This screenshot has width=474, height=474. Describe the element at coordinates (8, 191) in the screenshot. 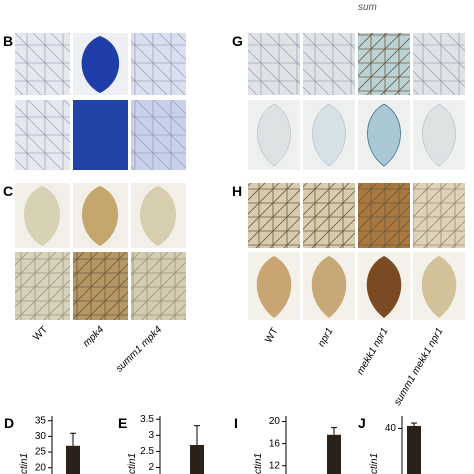

I see `panel-label: C` at that location.